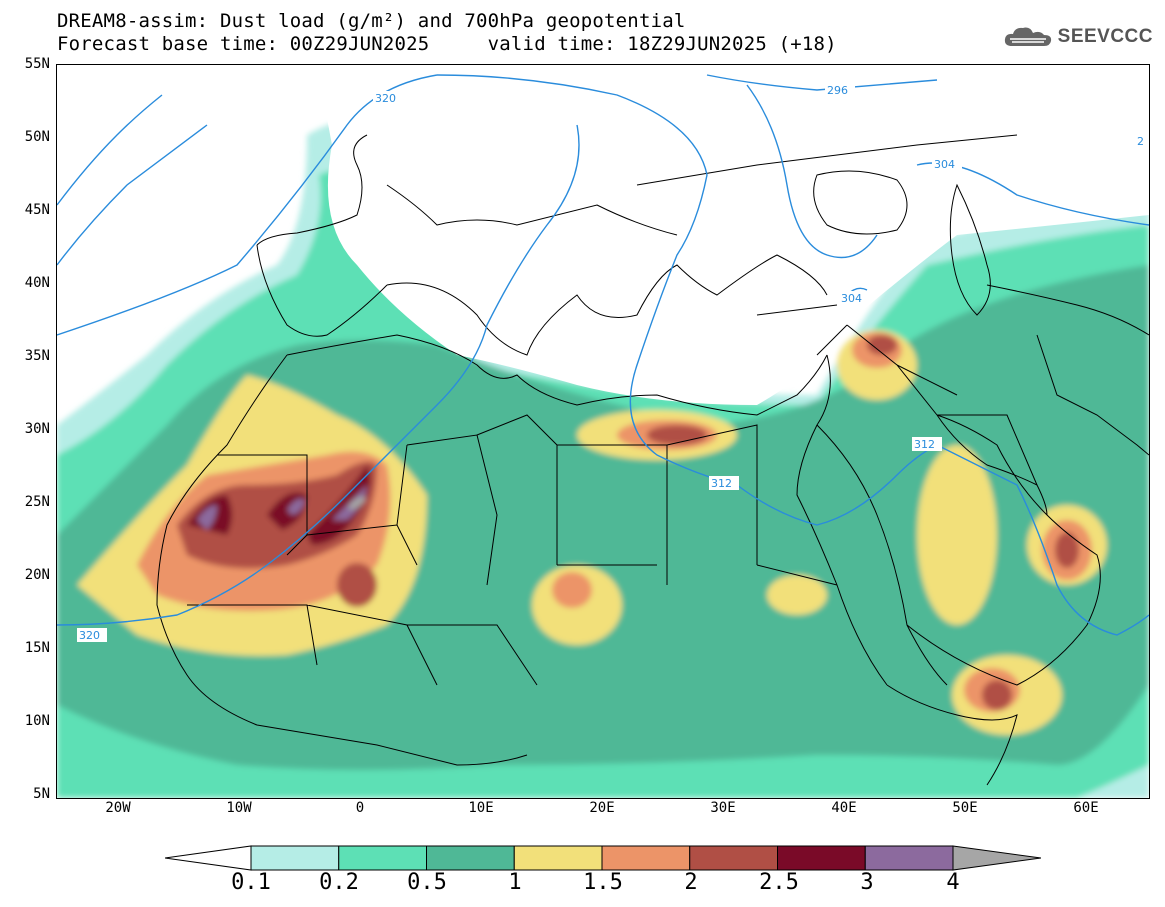  I want to click on colorbar-label-1.5: 1.5, so click(603, 882).